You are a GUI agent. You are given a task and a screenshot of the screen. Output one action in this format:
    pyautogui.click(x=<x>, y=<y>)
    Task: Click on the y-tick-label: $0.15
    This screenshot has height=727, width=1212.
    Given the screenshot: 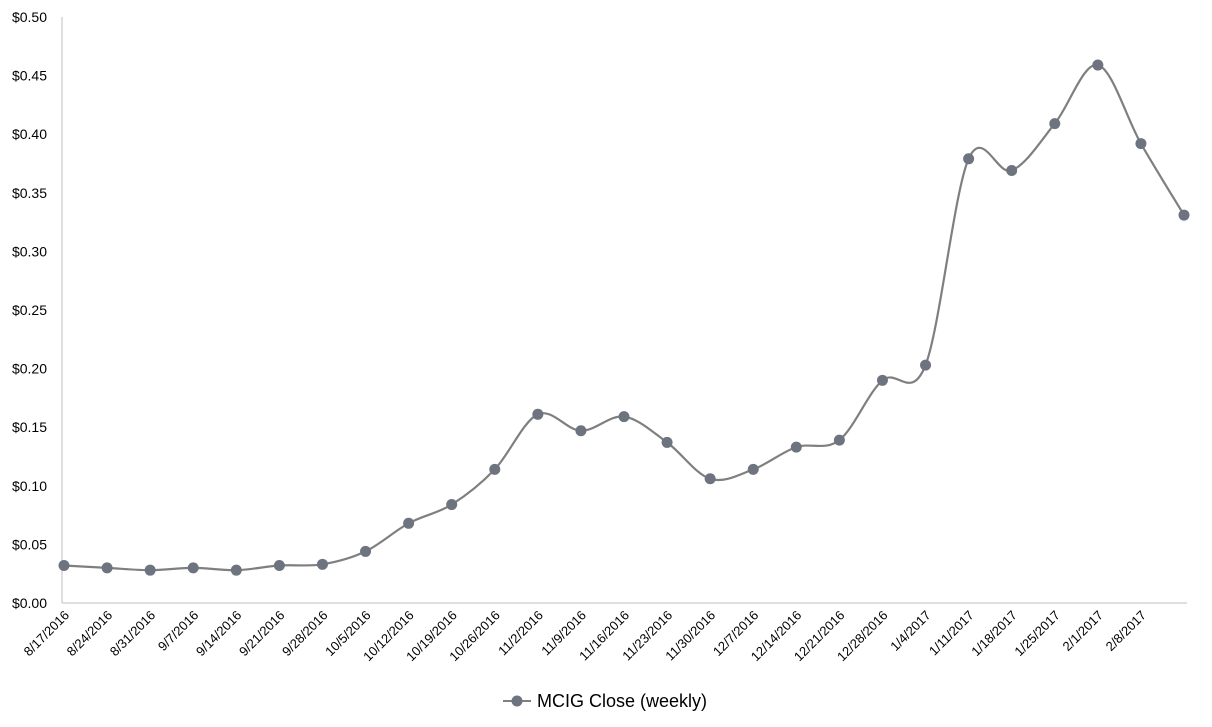 What is the action you would take?
    pyautogui.click(x=29, y=427)
    